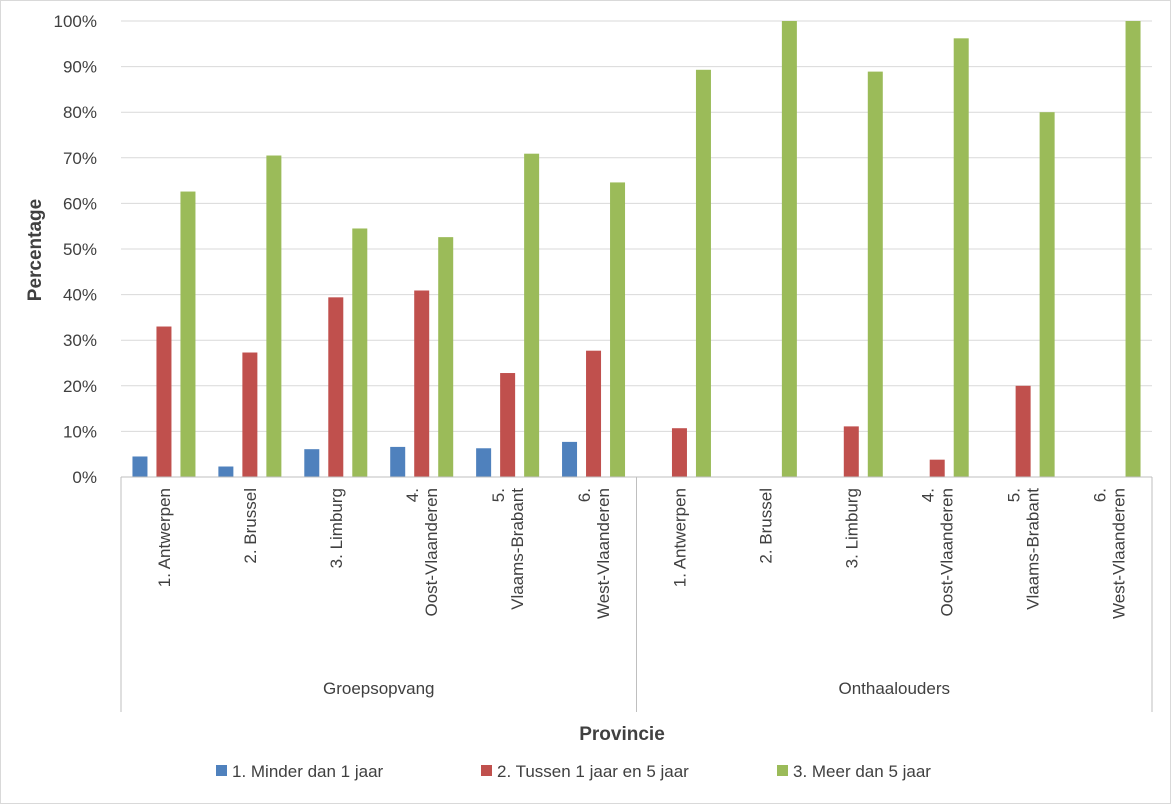 The height and width of the screenshot is (810, 1173). Describe the element at coordinates (80, 431) in the screenshot. I see `y-tick-label: 10%` at that location.